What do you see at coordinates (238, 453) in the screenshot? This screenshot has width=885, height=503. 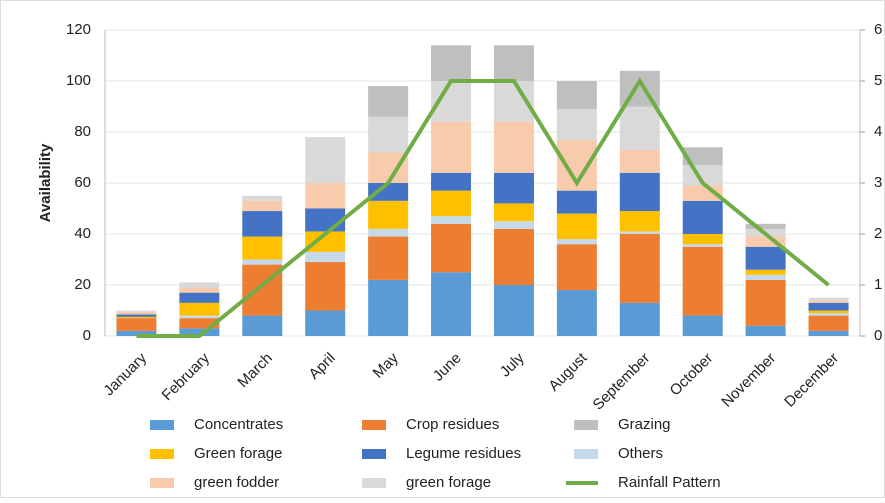 I see `legend-label: Green forage` at bounding box center [238, 453].